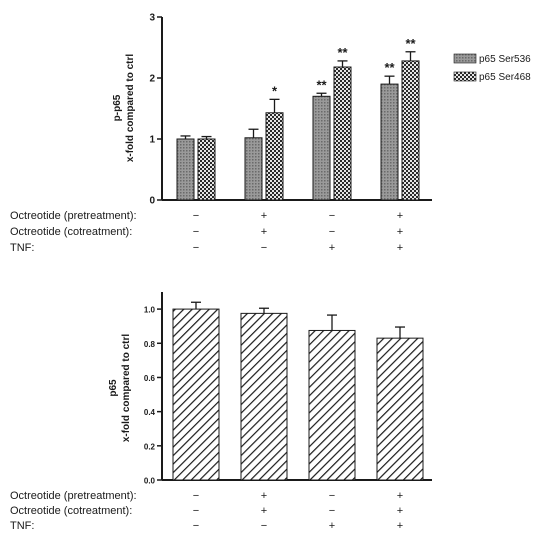 The width and height of the screenshot is (550, 548). I want to click on y-axis-label-bottom: x-fold compared to ctrl, so click(126, 388).